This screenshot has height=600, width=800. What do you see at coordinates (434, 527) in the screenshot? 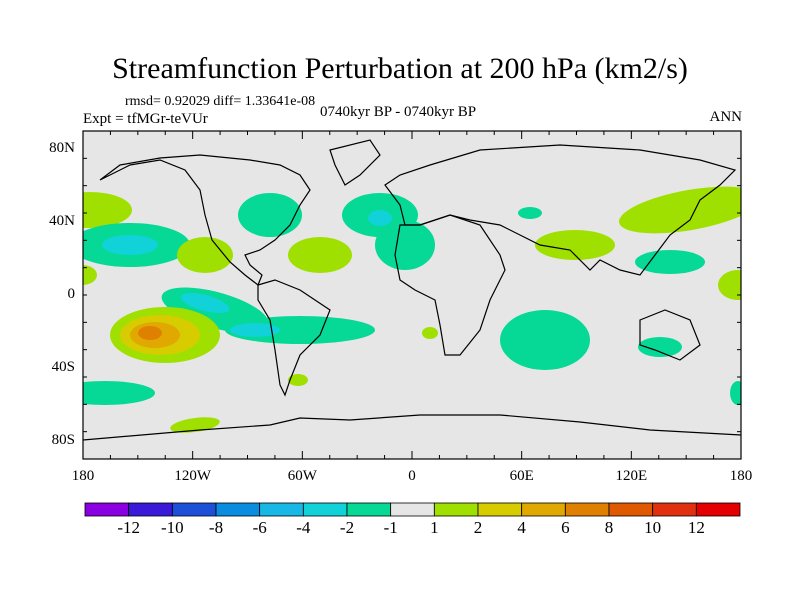
I see `colorbar-label: 1` at bounding box center [434, 527].